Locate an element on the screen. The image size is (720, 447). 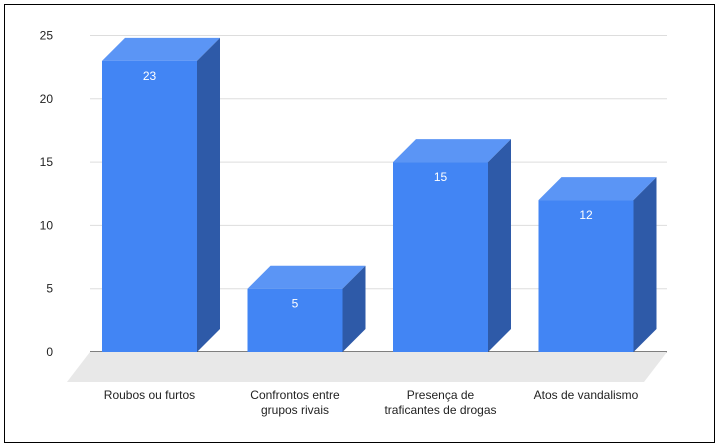
data-label: 5 is located at coordinates (295, 304).